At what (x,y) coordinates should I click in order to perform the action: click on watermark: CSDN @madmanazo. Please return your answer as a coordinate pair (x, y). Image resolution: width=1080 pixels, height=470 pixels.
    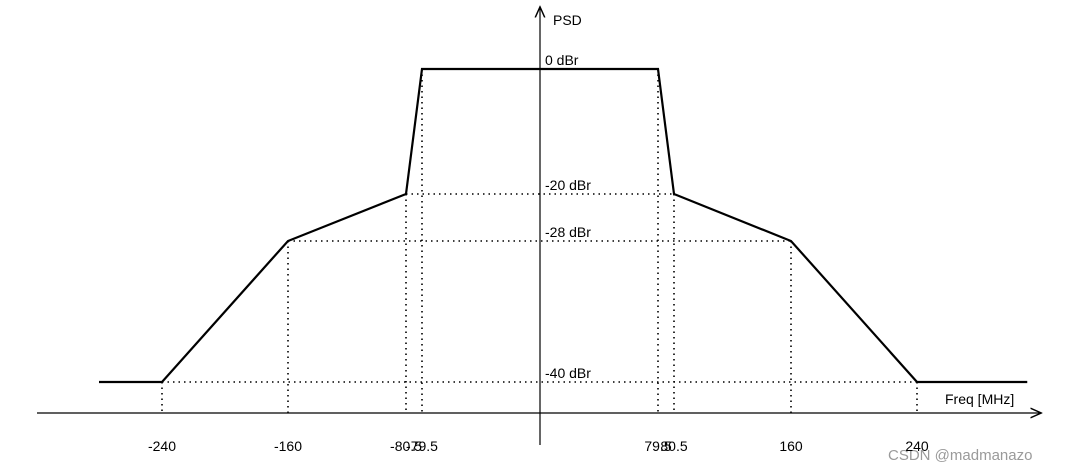
    Looking at the image, I should click on (960, 455).